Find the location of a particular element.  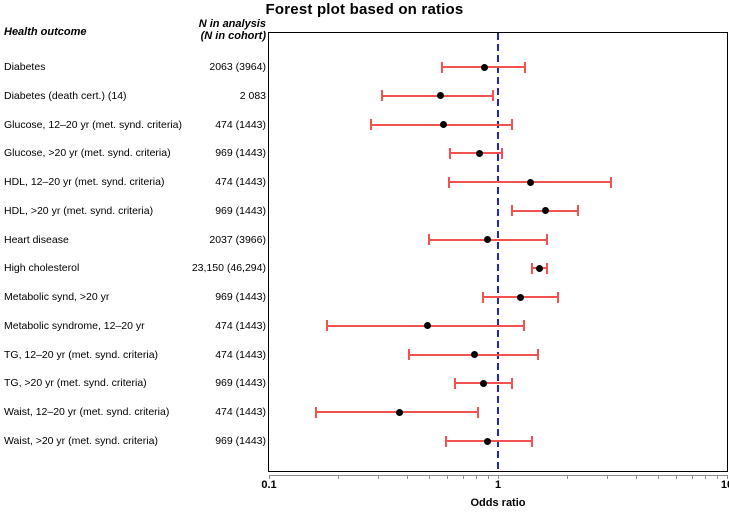

x-axis-title: Odds ratio is located at coordinates (498, 503).